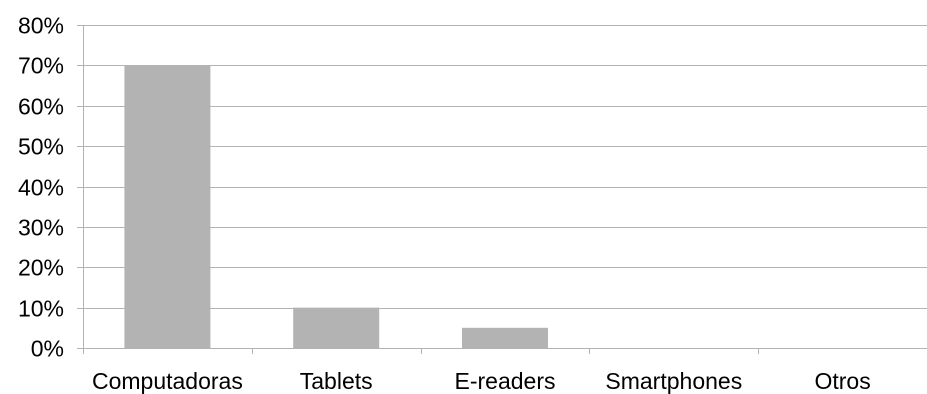 This screenshot has height=394, width=927. I want to click on bar-computadoras, so click(167, 206).